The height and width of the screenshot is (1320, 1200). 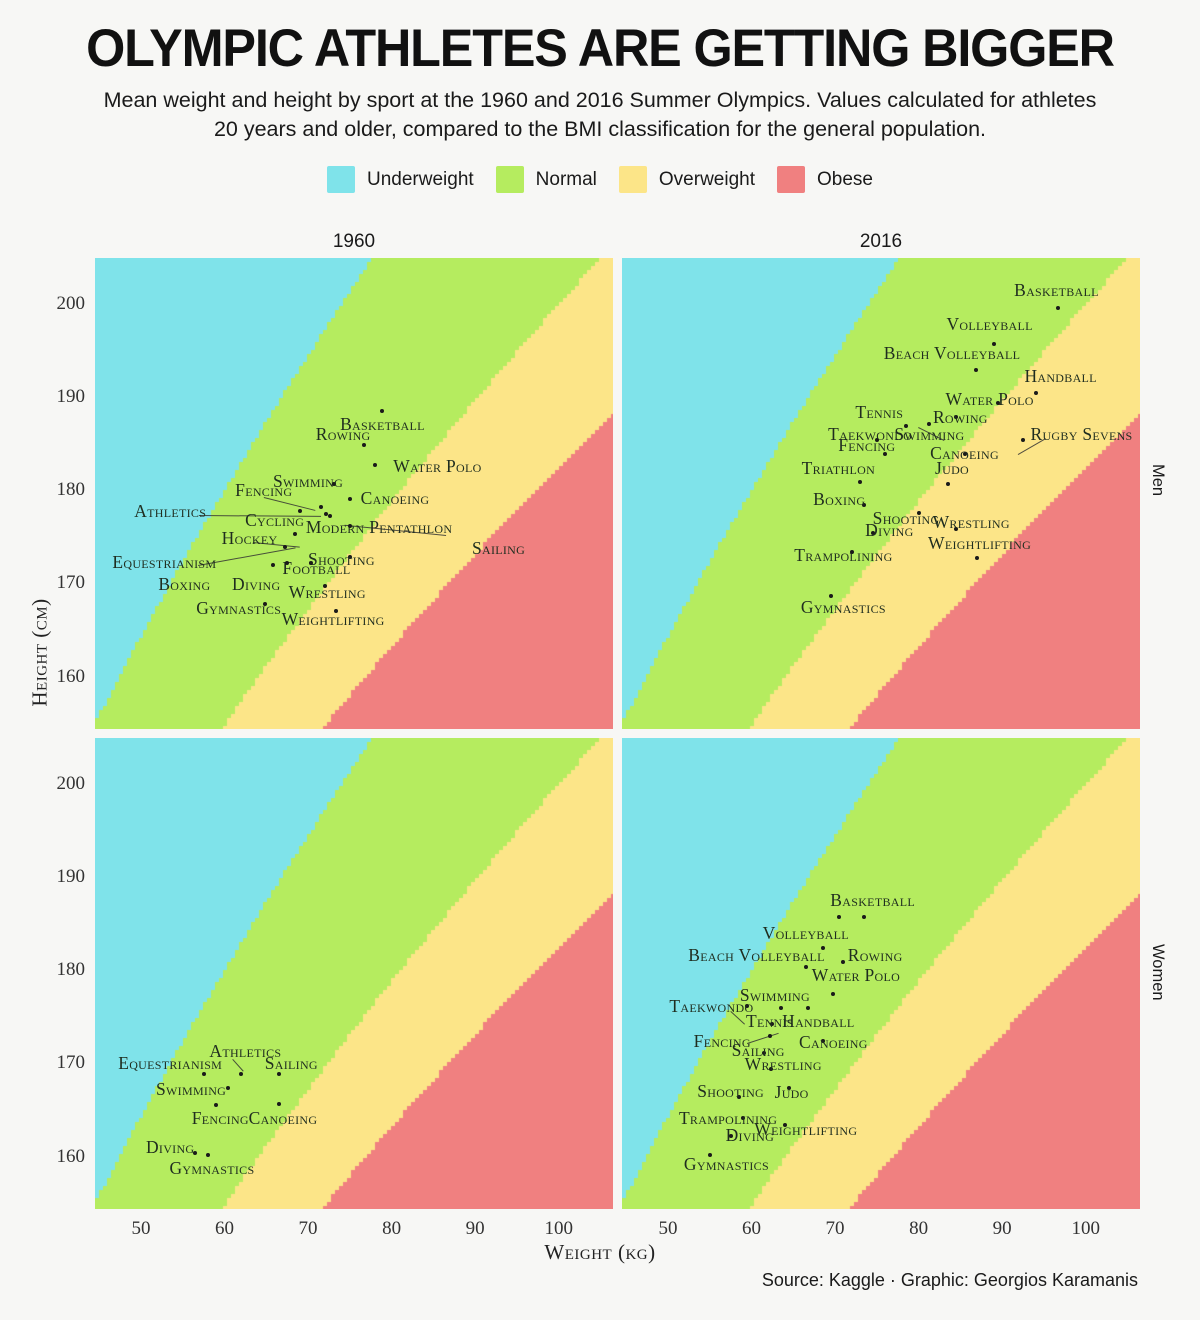 I want to click on sport-label: Cycling, so click(x=275, y=520).